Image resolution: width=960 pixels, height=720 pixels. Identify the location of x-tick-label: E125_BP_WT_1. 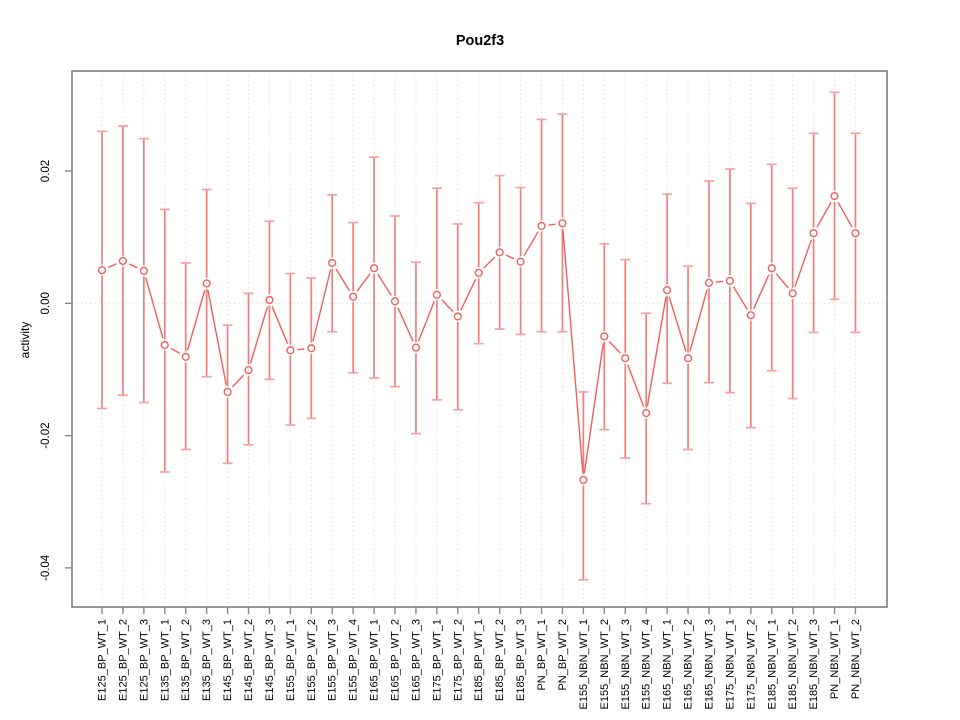
(103, 660).